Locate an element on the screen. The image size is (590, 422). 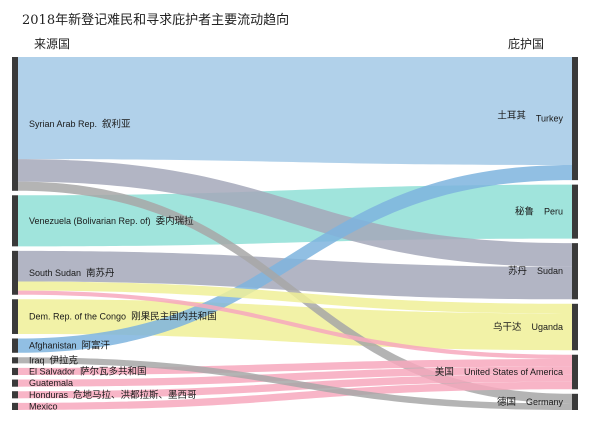
destination-label-zh-sudan: 苏丹 is located at coordinates (517, 271).